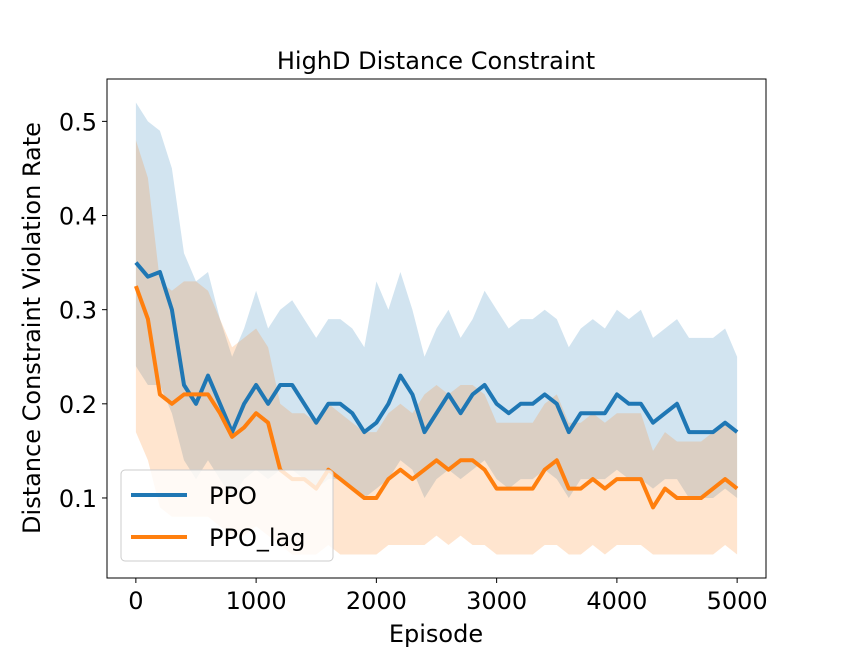 The image size is (850, 650). I want to click on y-tick-label: 0.2, so click(78, 405).